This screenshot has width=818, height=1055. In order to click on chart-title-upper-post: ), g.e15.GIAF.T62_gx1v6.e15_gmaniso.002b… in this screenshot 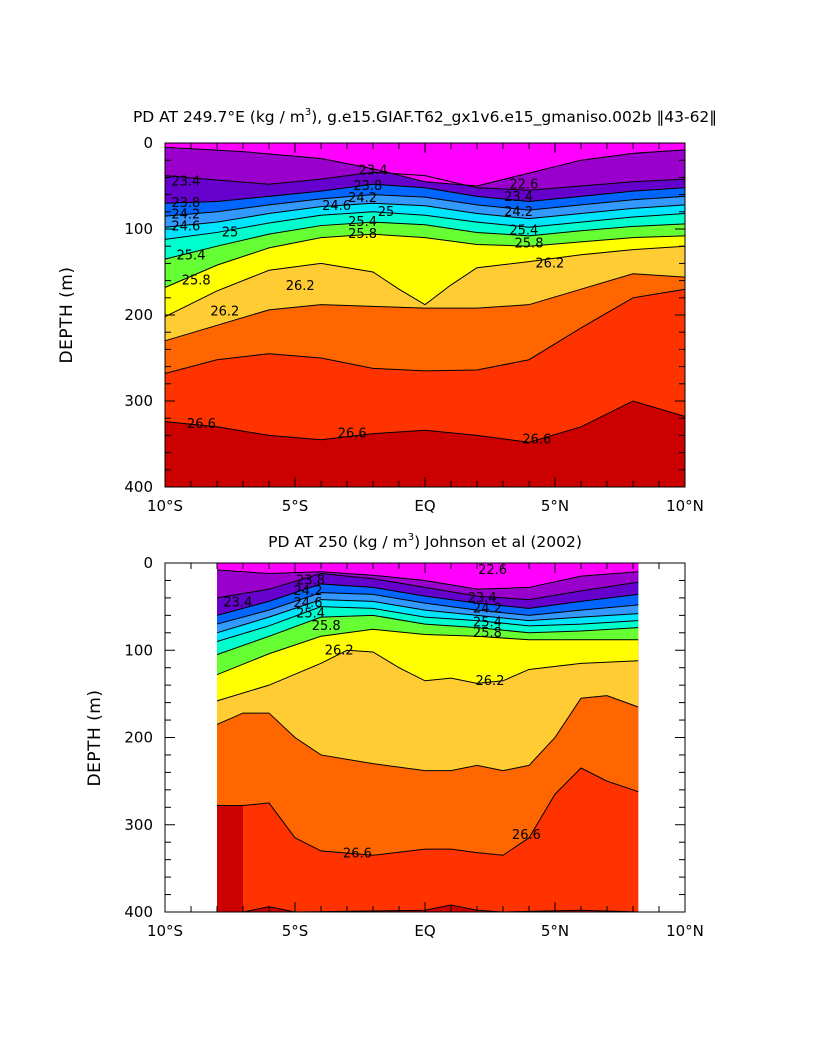, I will do `click(514, 117)`.